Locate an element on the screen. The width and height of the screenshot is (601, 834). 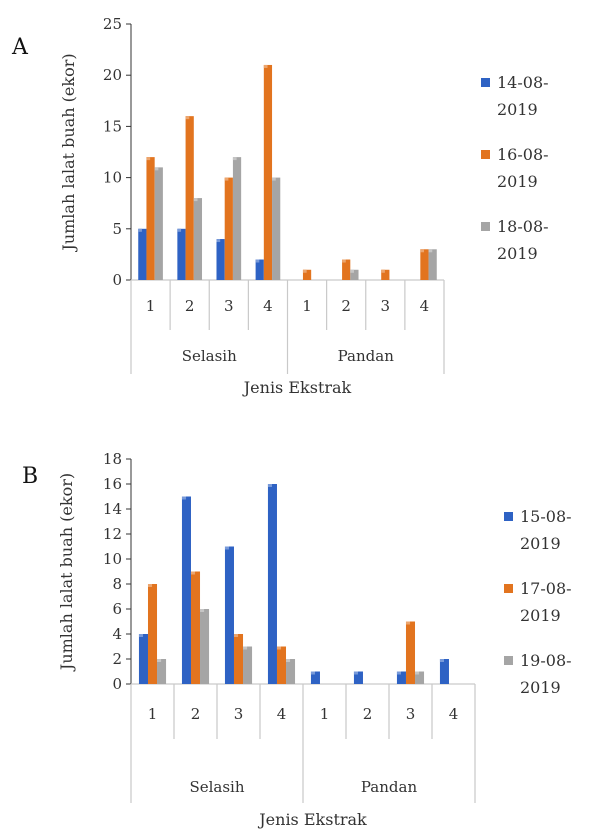
y-tick-label: 14 is located at coordinates (112, 509).